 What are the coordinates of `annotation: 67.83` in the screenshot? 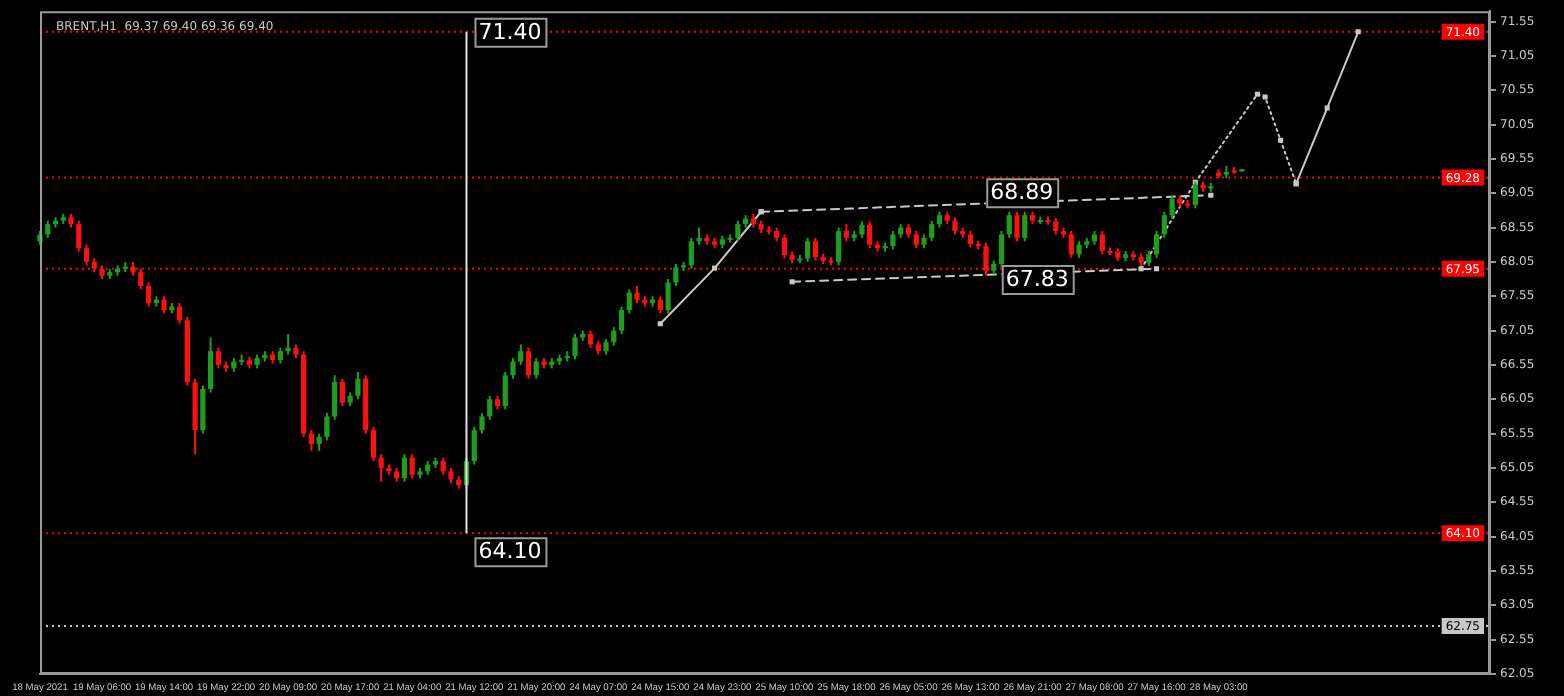 It's located at (1037, 278).